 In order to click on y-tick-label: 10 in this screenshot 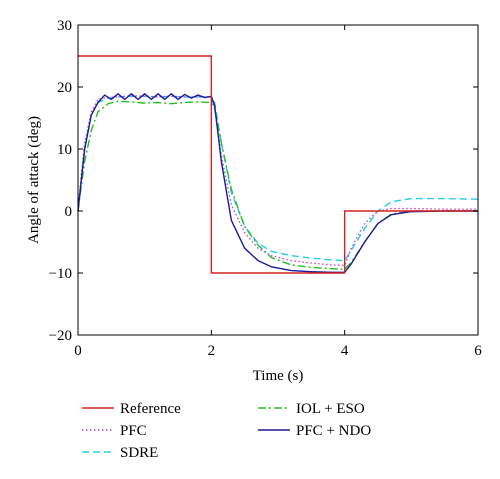, I will do `click(64, 150)`.